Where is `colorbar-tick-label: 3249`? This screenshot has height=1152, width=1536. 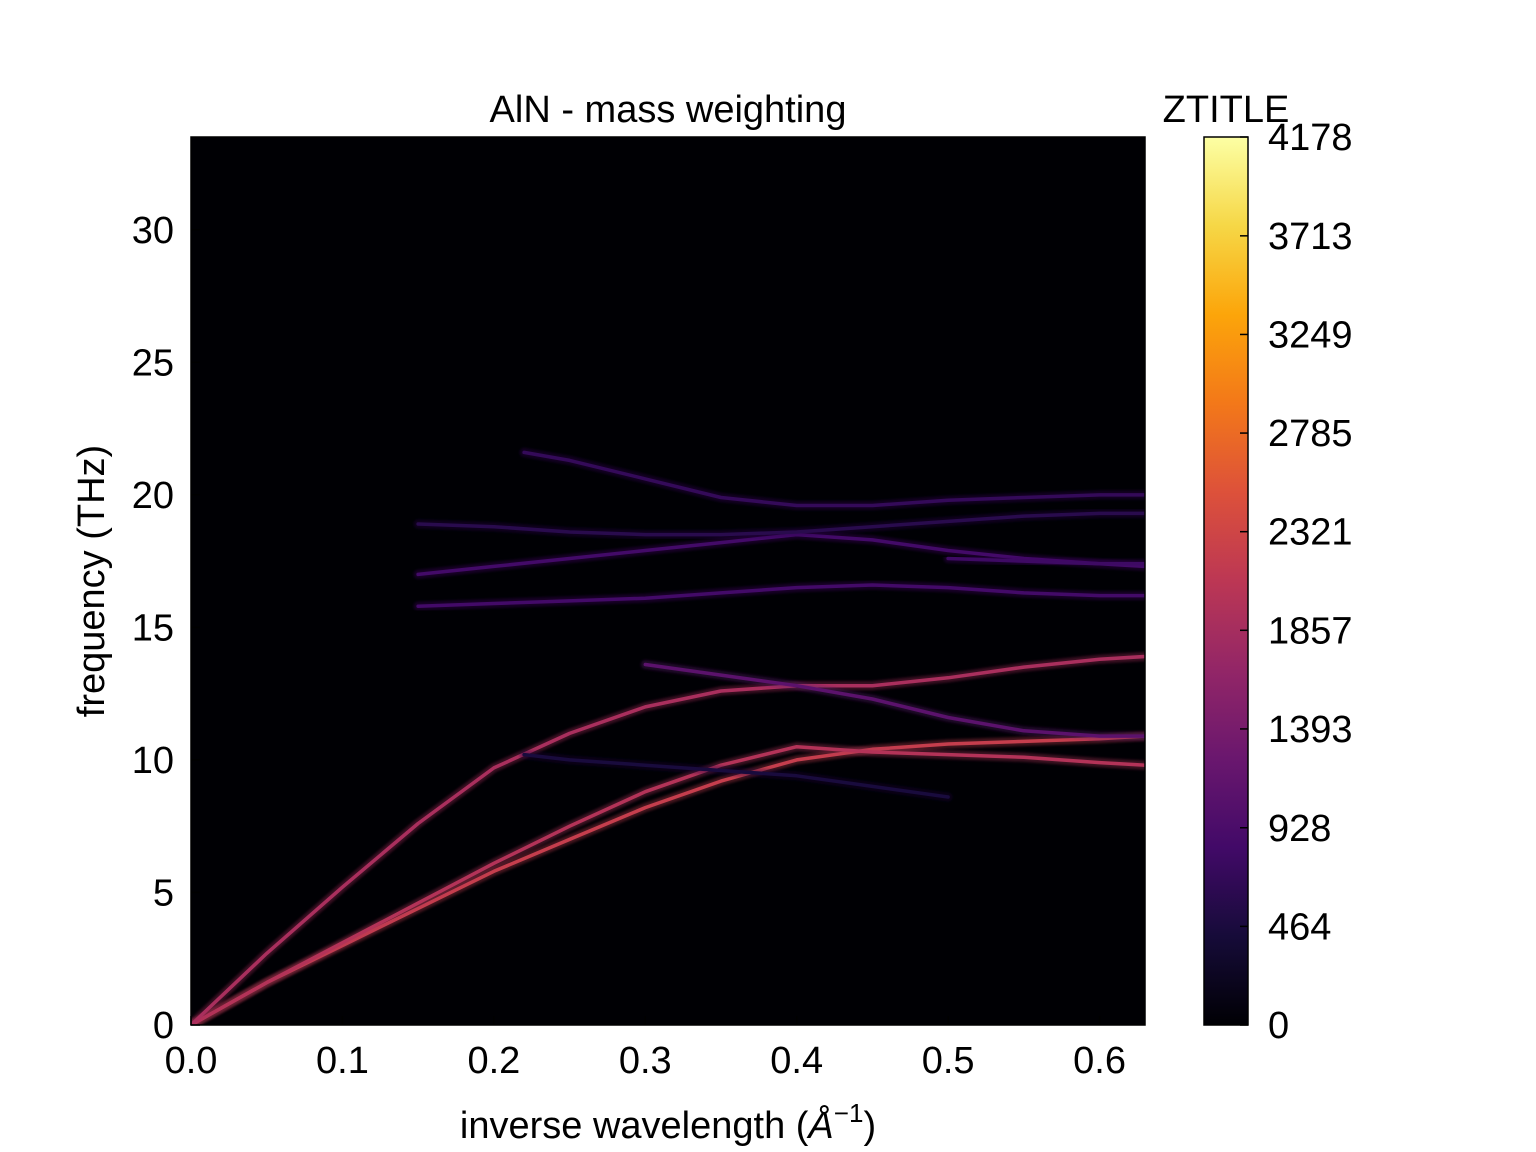
colorbar-tick-label: 3249 is located at coordinates (1310, 335).